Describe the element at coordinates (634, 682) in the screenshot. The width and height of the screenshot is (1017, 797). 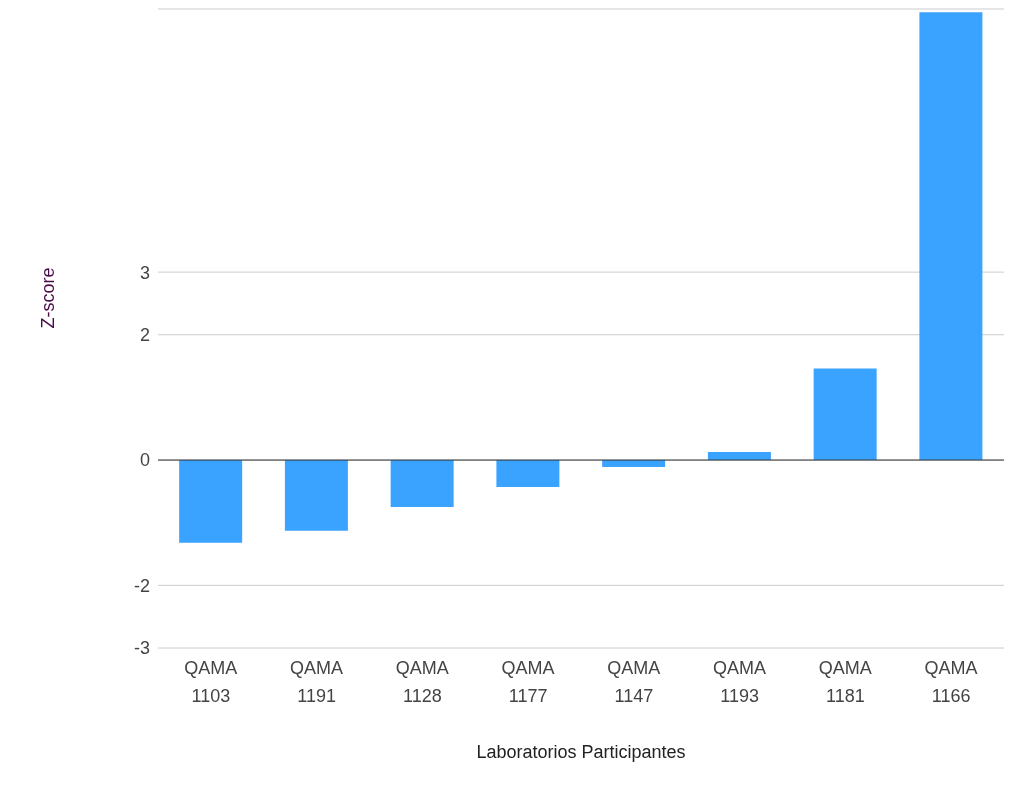
I see `x-tick-label: QAMA 1147` at that location.